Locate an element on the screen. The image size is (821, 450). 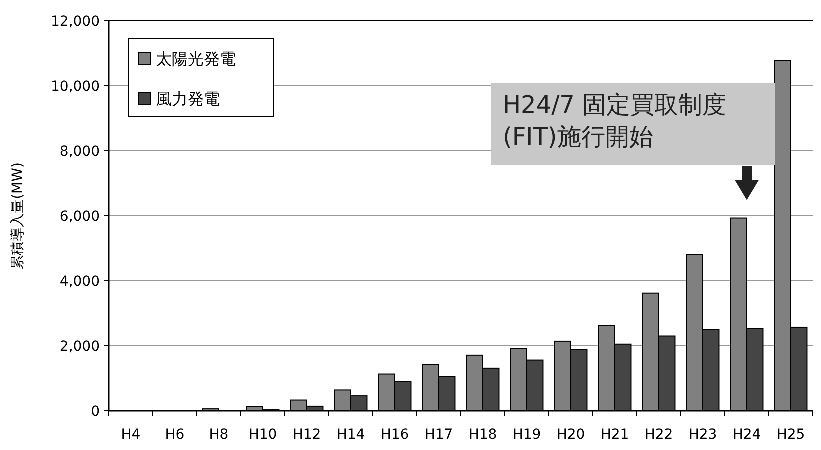
x-tick-label: H10 is located at coordinates (263, 435).